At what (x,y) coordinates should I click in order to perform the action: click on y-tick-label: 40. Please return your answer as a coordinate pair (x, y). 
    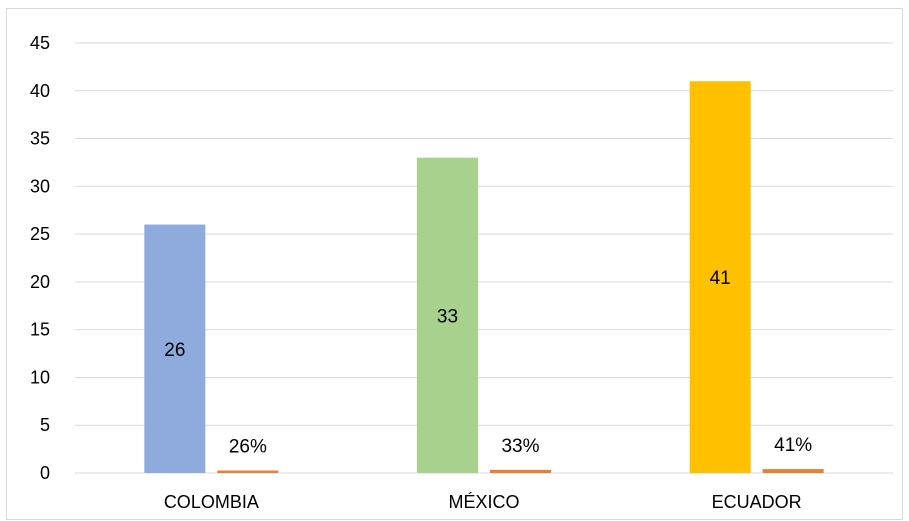
    Looking at the image, I should click on (40, 91).